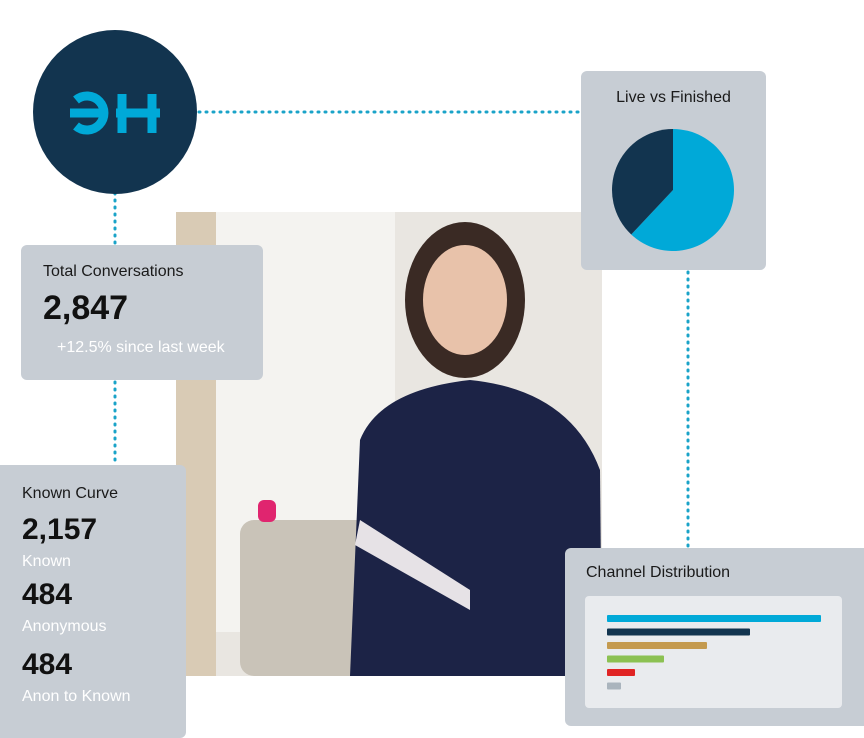  I want to click on channel-distribution-card: Channel Distribution, so click(714, 637).